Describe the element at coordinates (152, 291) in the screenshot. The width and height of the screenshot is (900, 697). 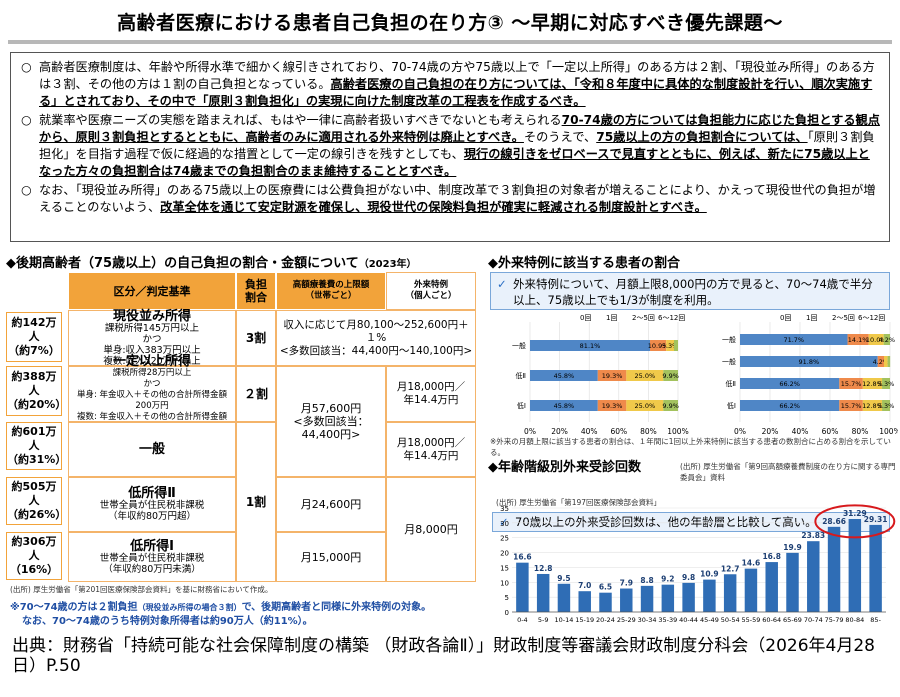
I see `header-kubun: 区分／判定基準` at that location.